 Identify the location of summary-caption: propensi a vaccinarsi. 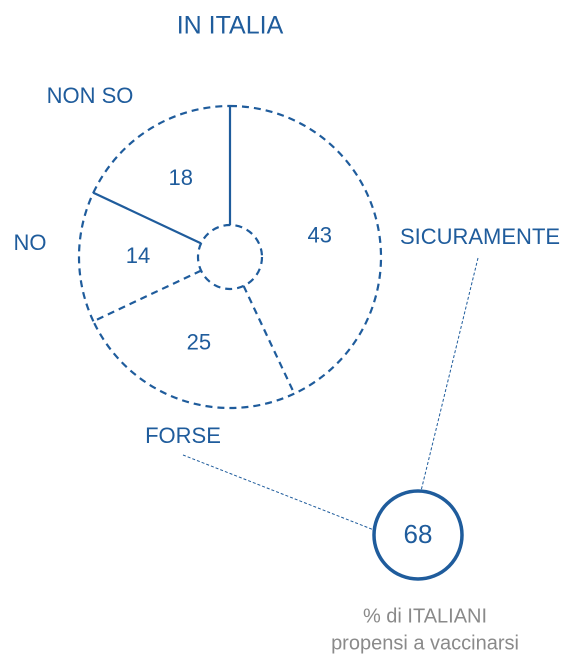
(425, 643).